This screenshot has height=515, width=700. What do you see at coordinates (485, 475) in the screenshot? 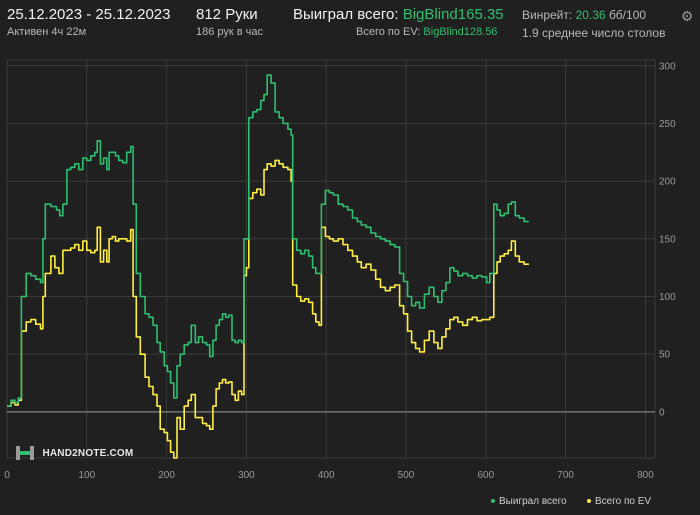
I see `x-tick-label: 600` at bounding box center [485, 475].